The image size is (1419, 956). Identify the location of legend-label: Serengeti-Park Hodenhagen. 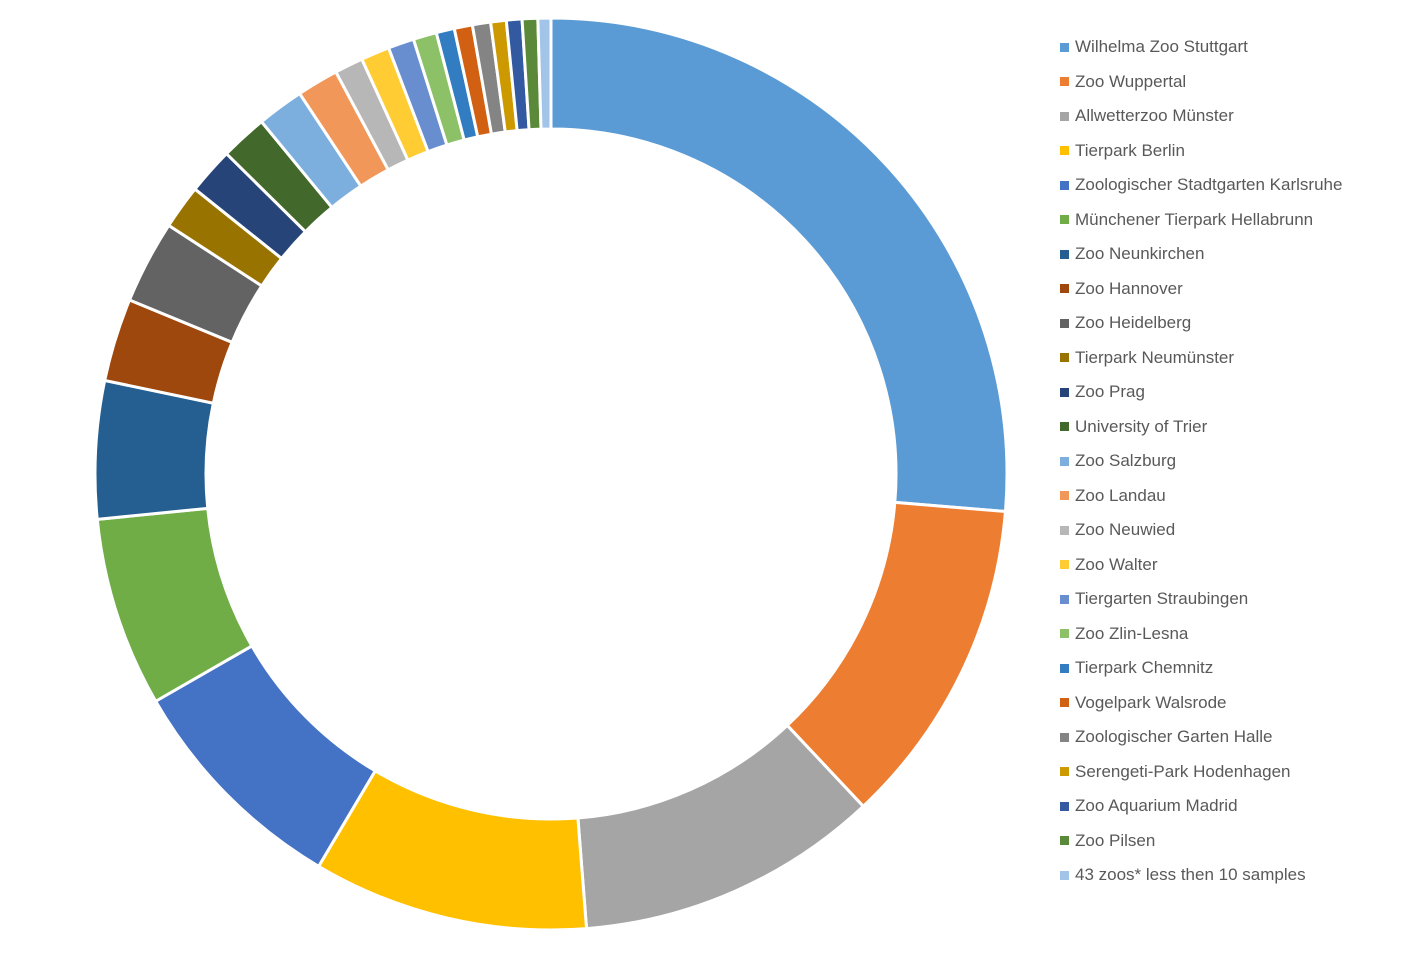
(1183, 771).